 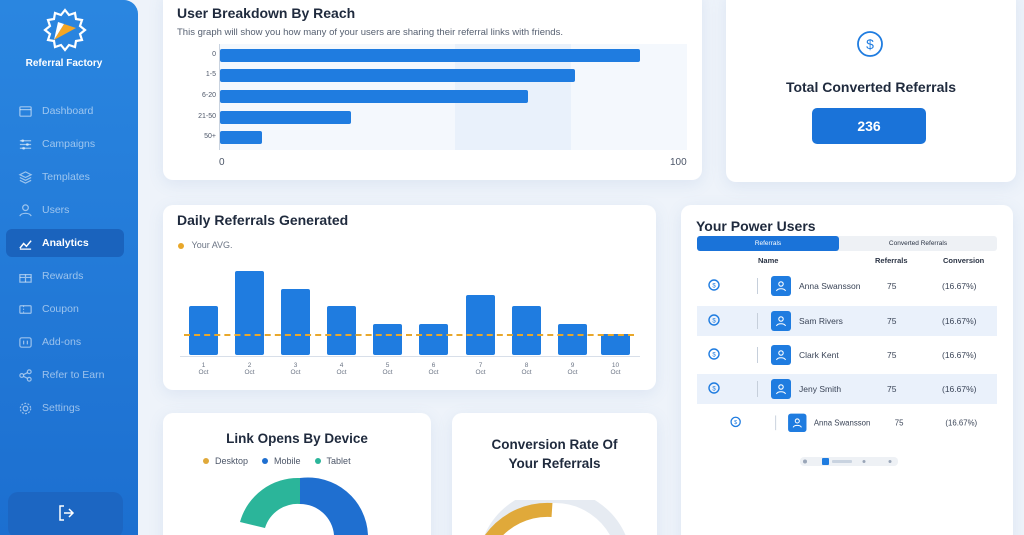 What do you see at coordinates (60, 309) in the screenshot?
I see `sidebar-item-label: Coupon` at bounding box center [60, 309].